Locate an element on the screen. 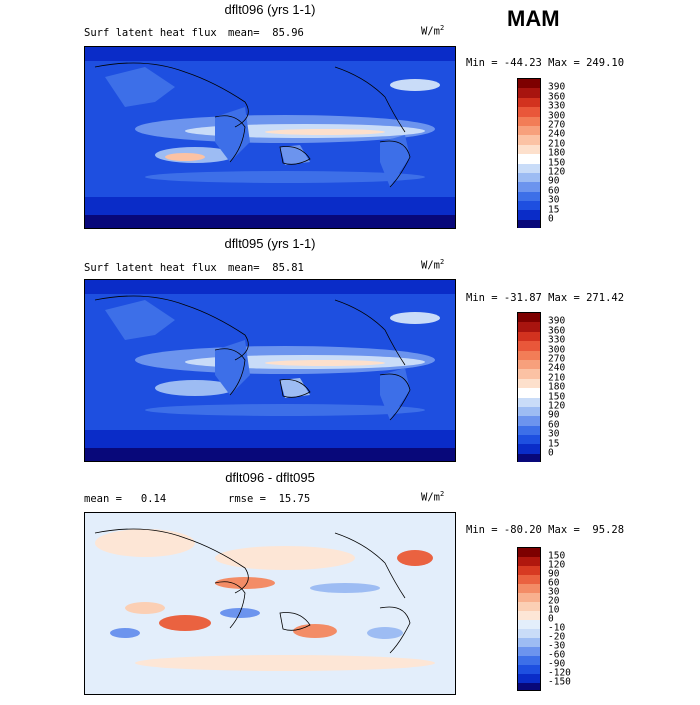 The height and width of the screenshot is (705, 700). colorbar-tick-label: -150 is located at coordinates (559, 682).